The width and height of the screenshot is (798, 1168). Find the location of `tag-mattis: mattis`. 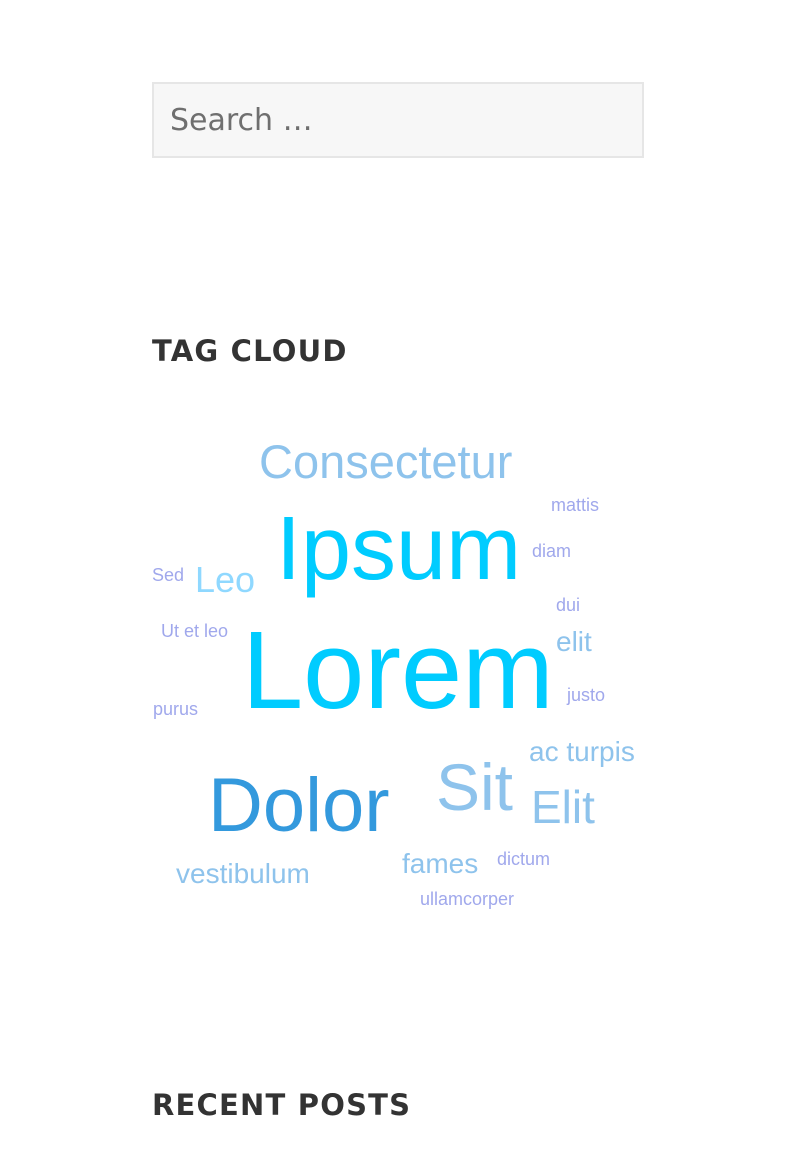

tag-mattis: mattis is located at coordinates (575, 505).